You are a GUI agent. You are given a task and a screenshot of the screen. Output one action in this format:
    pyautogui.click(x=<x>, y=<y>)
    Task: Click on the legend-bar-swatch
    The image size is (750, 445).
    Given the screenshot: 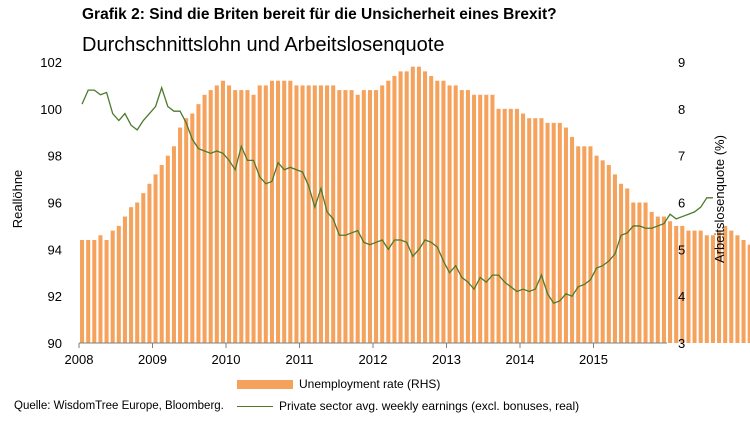 What is the action you would take?
    pyautogui.click(x=265, y=384)
    